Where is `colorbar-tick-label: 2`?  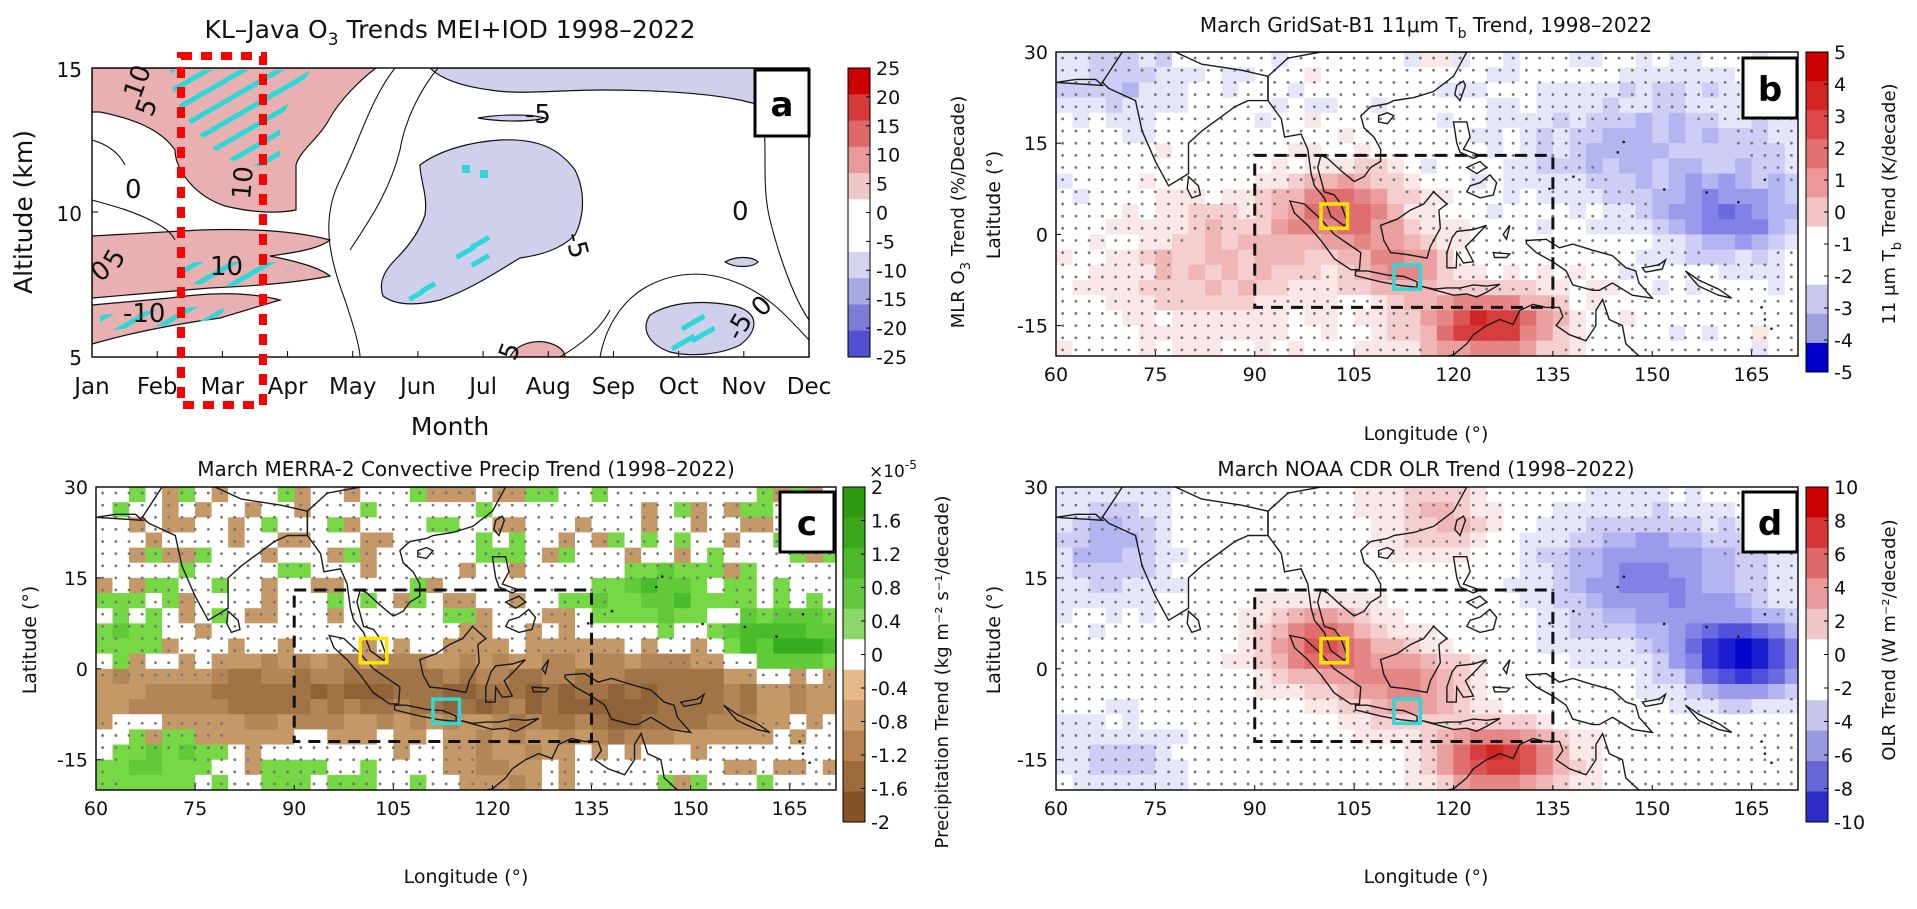
colorbar-tick-label: 2 is located at coordinates (877, 488).